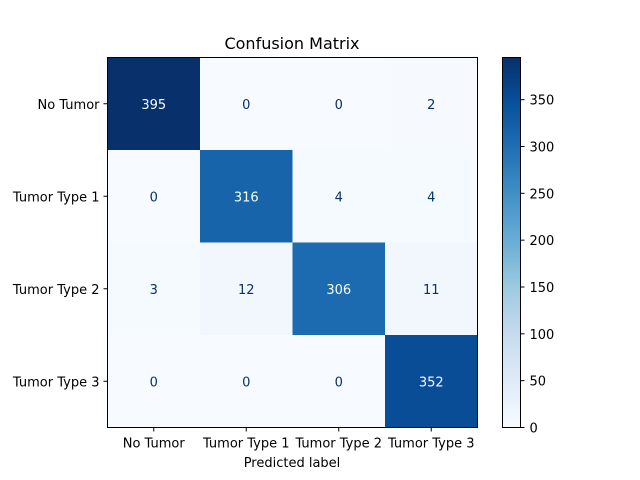 The height and width of the screenshot is (480, 640). I want to click on cell-value-label: 11, so click(431, 290).